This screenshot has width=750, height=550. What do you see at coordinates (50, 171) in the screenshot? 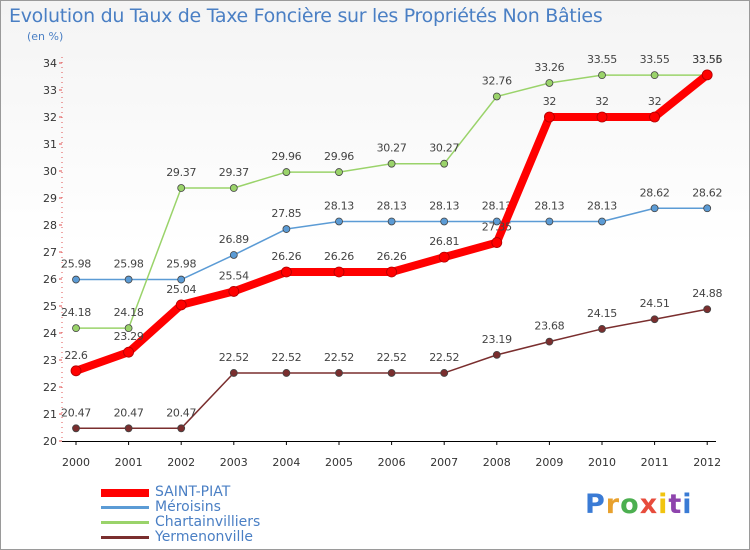
I see `y-tick-label: 30` at bounding box center [50, 171].